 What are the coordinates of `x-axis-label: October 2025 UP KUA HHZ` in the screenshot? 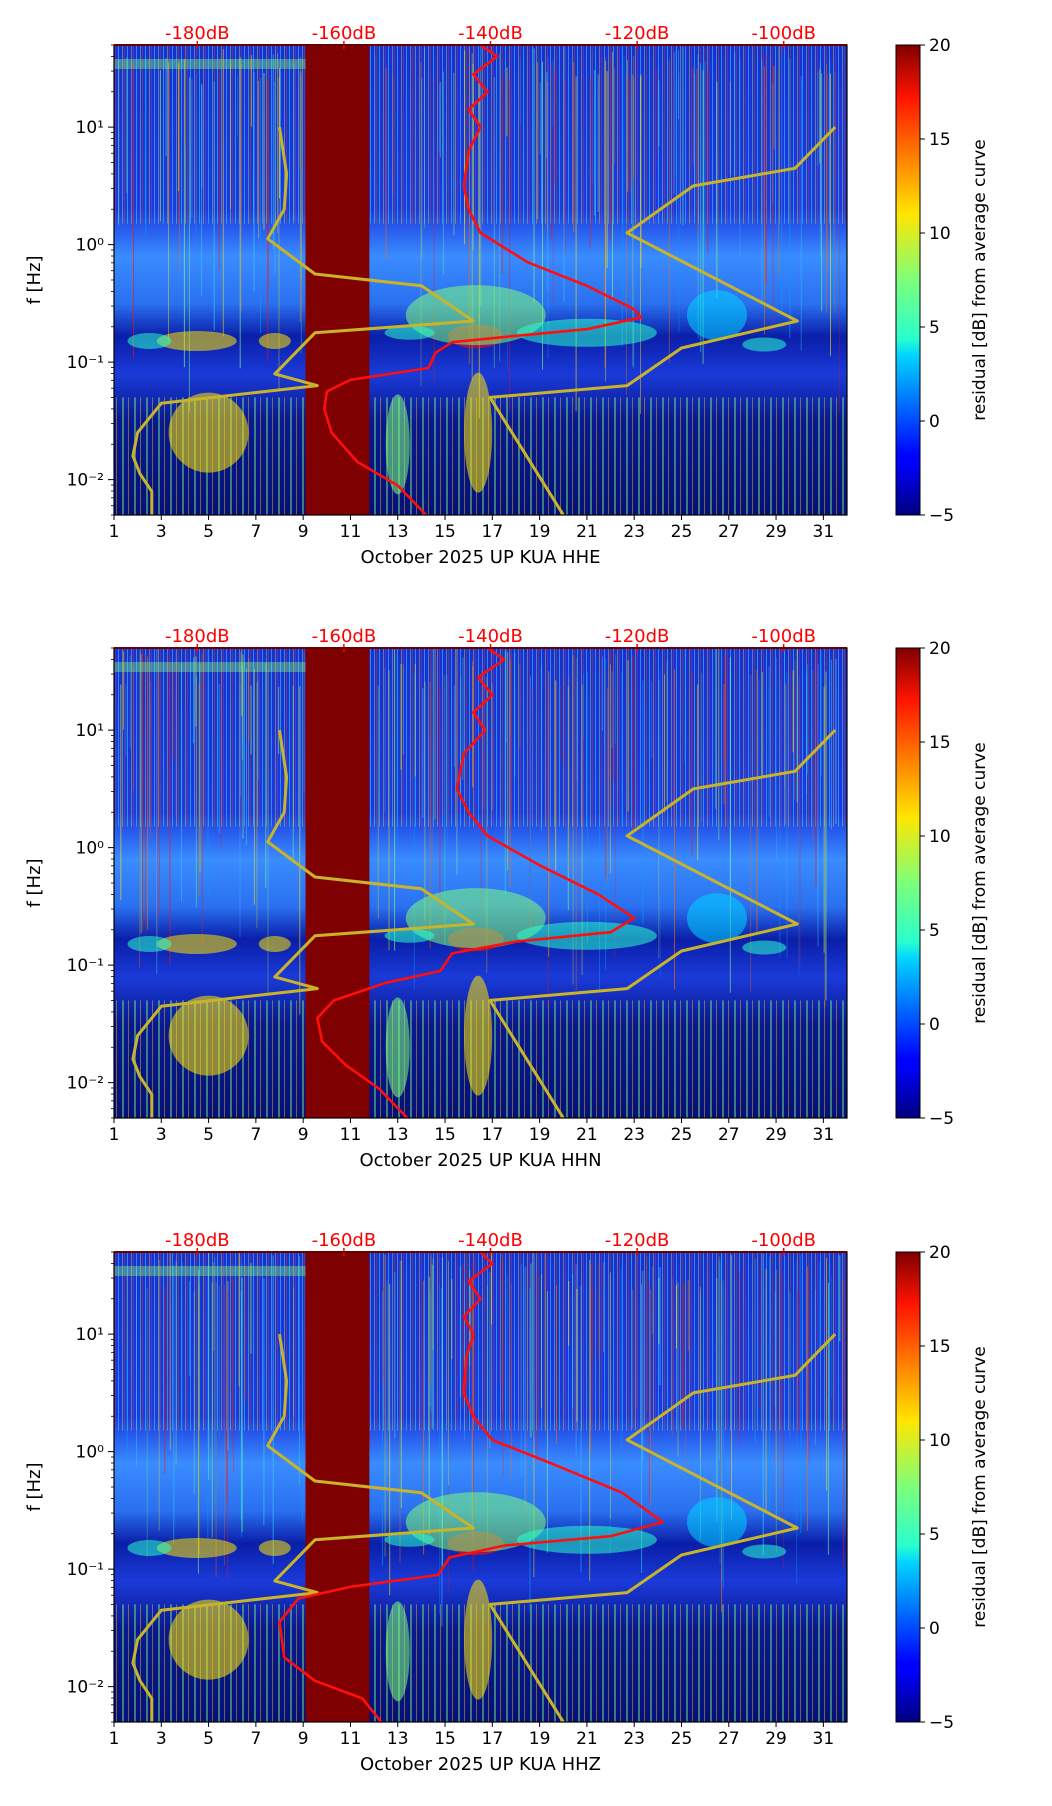 It's located at (480, 1764).